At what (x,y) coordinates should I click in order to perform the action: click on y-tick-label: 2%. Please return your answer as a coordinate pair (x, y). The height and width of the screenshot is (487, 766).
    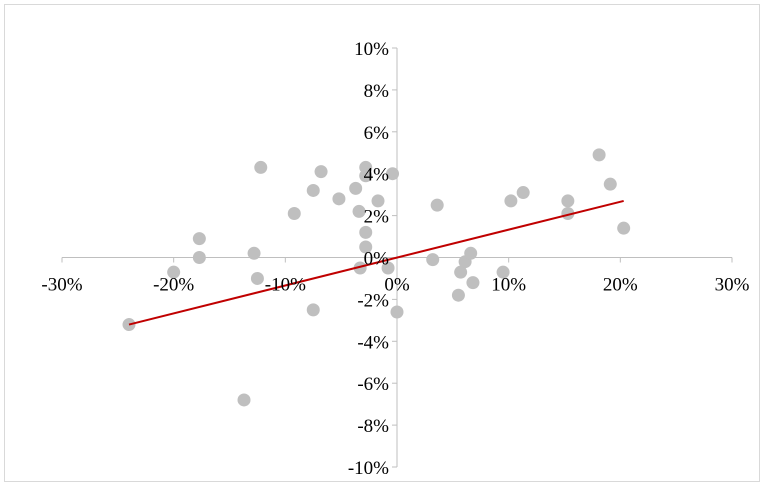
    Looking at the image, I should click on (377, 217).